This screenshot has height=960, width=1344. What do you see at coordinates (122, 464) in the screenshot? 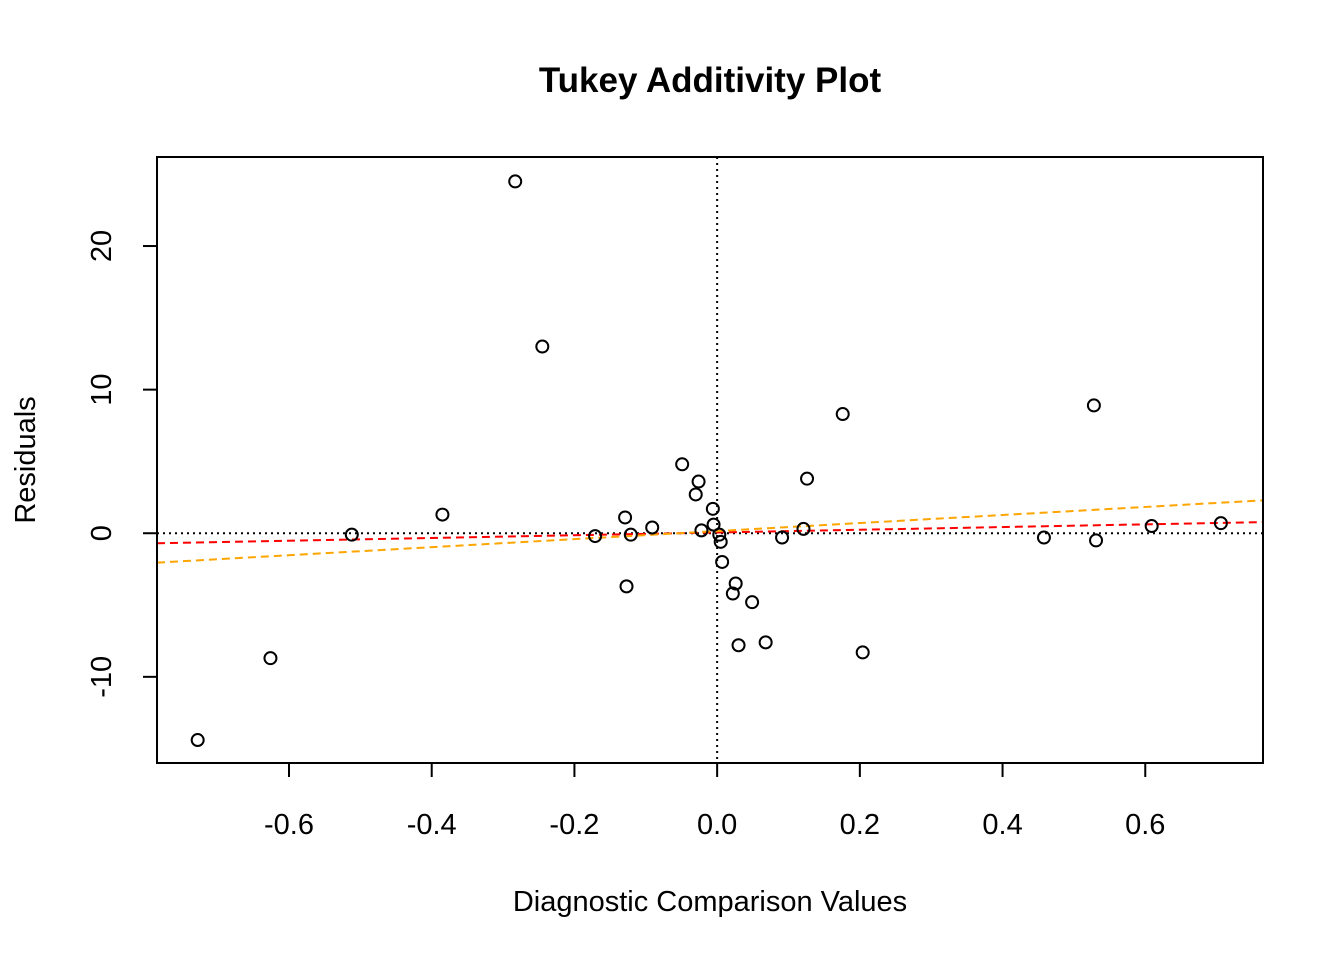
I see `y-axis: -10 0 10 20` at bounding box center [122, 464].